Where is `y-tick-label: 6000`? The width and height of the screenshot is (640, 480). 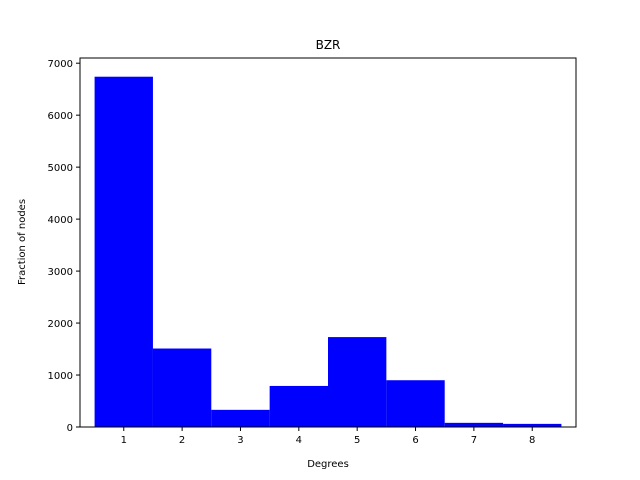
y-tick-label: 6000 is located at coordinates (60, 116).